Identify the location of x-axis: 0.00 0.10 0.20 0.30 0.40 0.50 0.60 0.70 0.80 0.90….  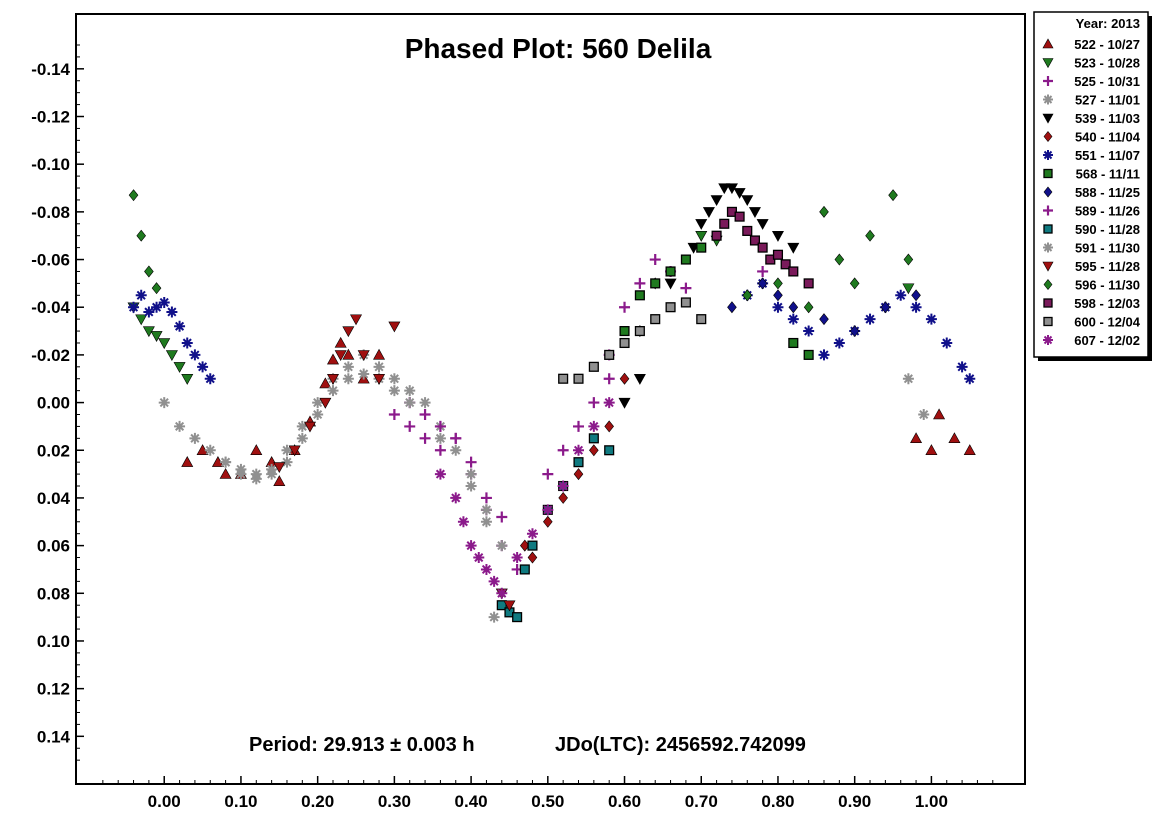
(548, 793).